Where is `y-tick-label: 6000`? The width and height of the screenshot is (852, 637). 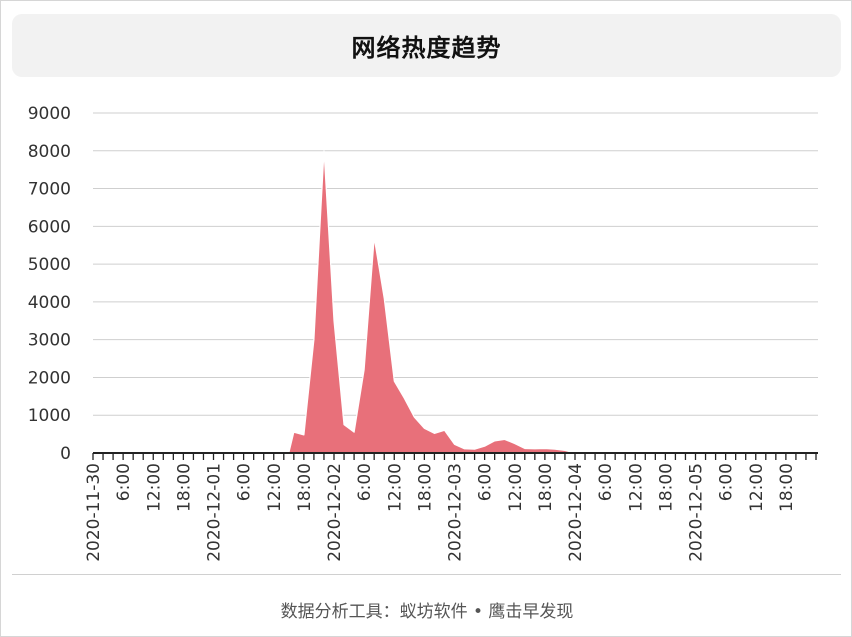
y-tick-label: 6000 is located at coordinates (49, 227).